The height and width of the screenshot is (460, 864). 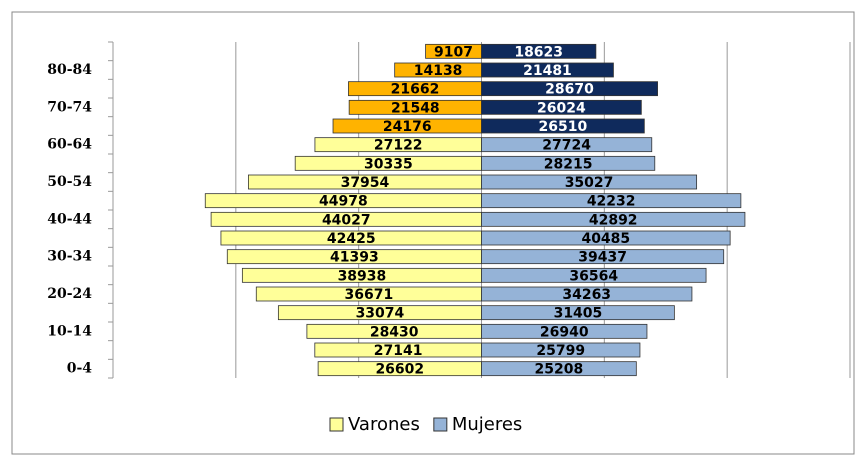 I want to click on data-label: 36671, so click(x=369, y=295).